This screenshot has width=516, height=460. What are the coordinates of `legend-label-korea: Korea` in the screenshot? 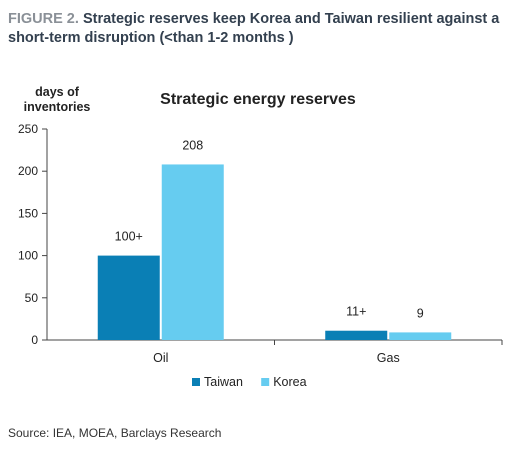 It's located at (289, 382).